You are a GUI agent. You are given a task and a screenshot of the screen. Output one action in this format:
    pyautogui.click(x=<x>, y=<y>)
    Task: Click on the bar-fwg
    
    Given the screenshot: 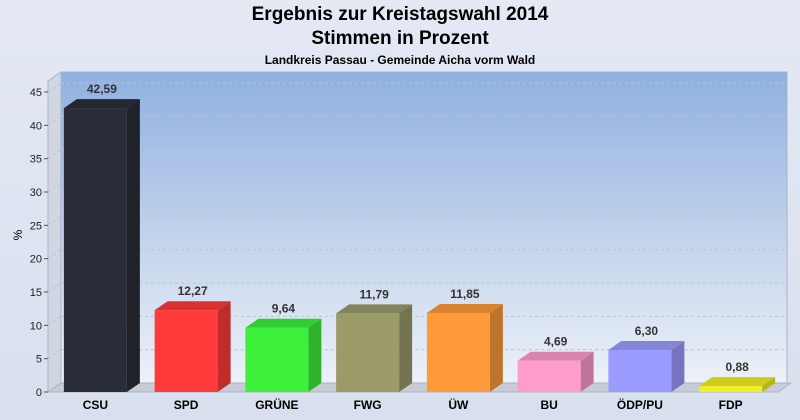 What is the action you would take?
    pyautogui.click(x=368, y=352)
    